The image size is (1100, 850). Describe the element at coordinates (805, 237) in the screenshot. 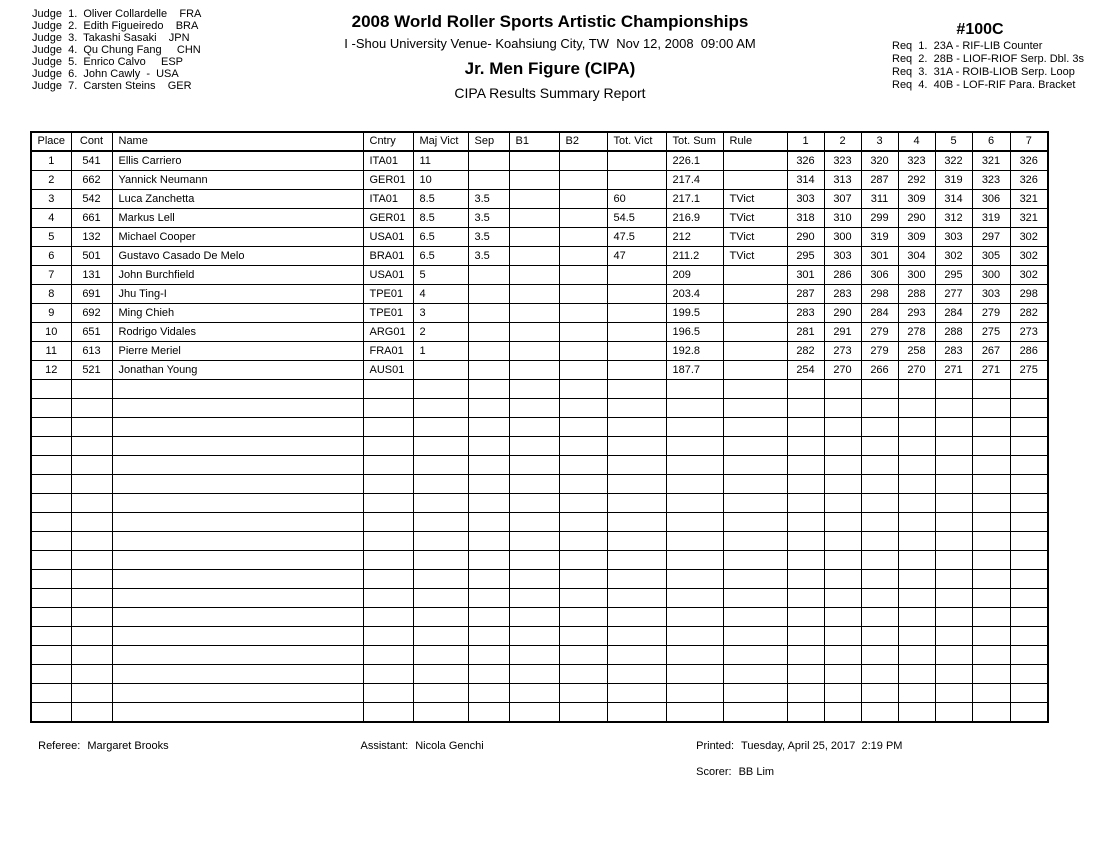

I see `cell-j1: 290` at that location.